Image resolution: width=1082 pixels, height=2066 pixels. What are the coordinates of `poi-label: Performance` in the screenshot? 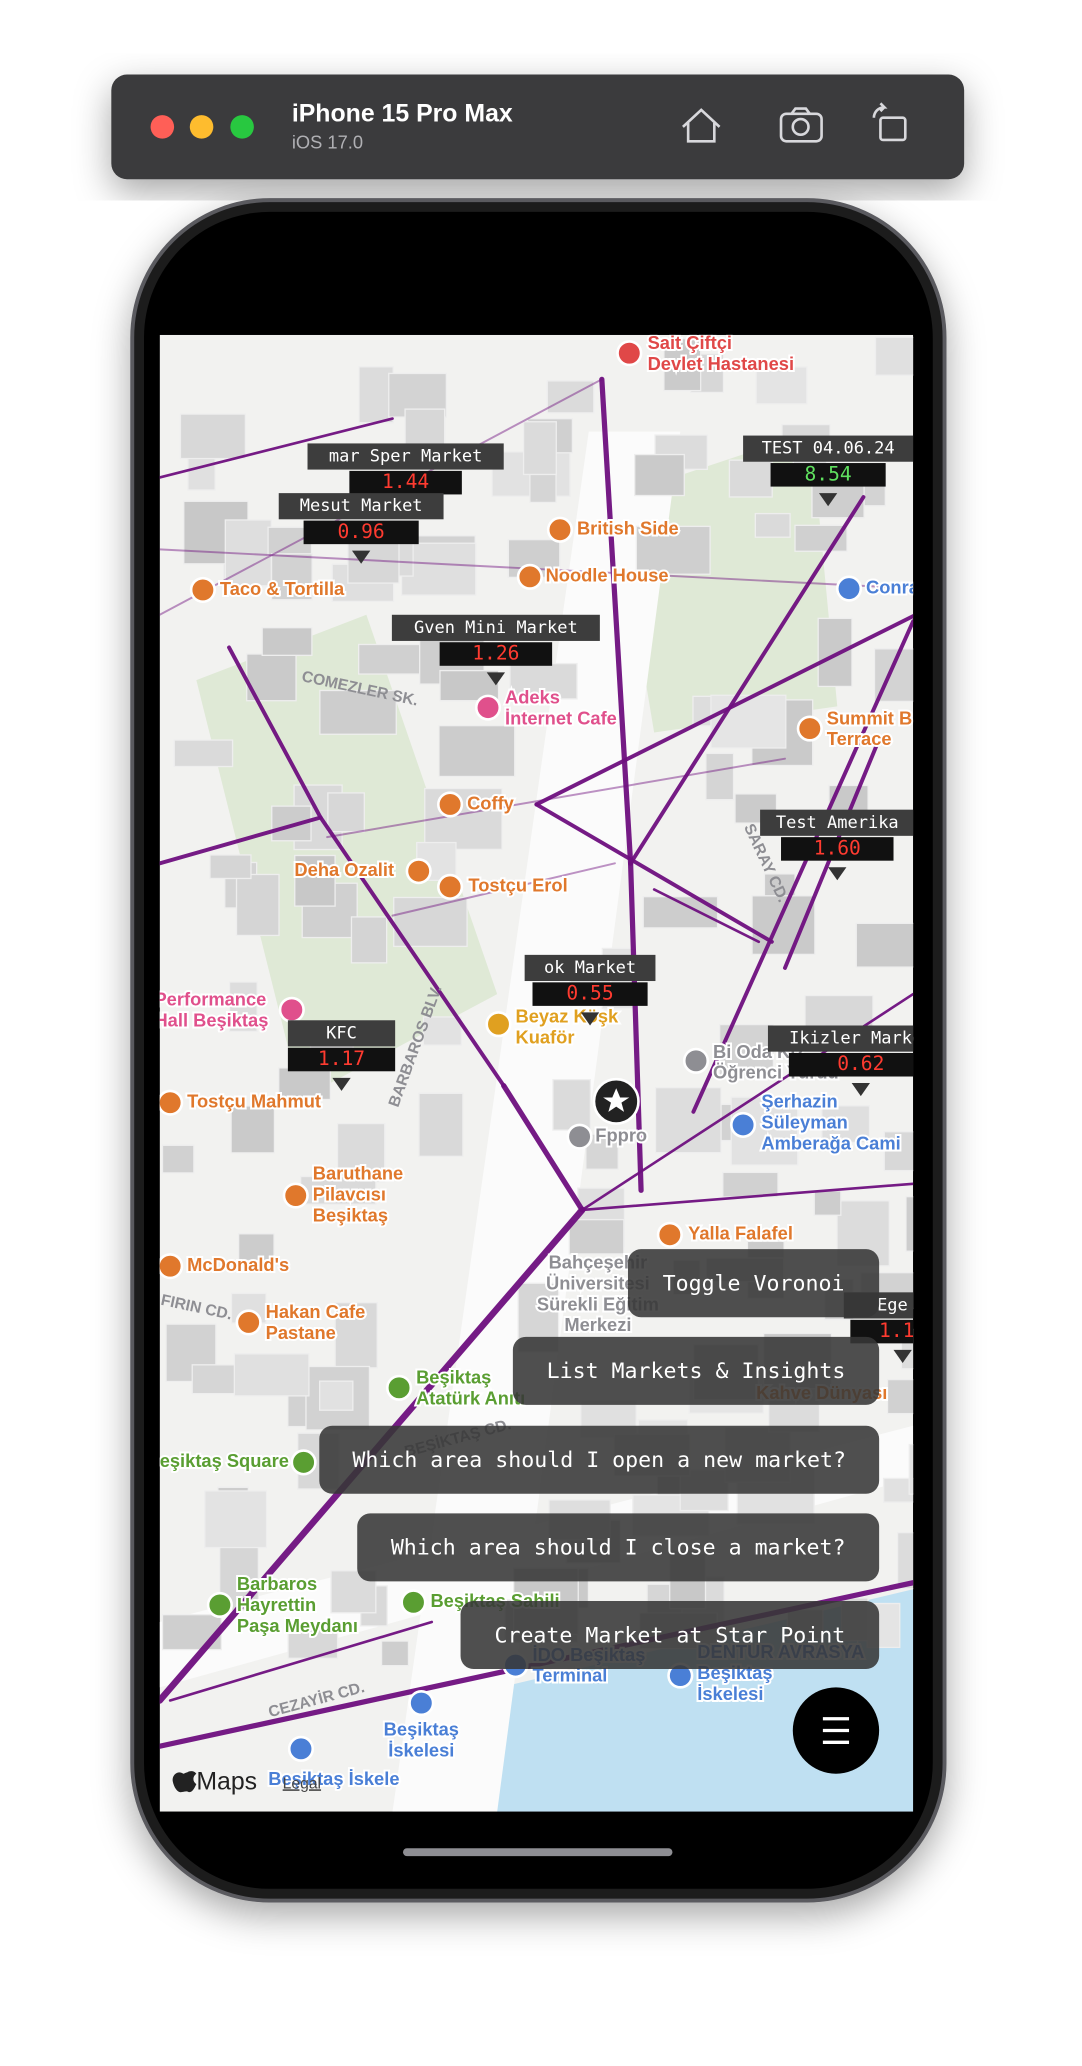 It's located at (211, 999).